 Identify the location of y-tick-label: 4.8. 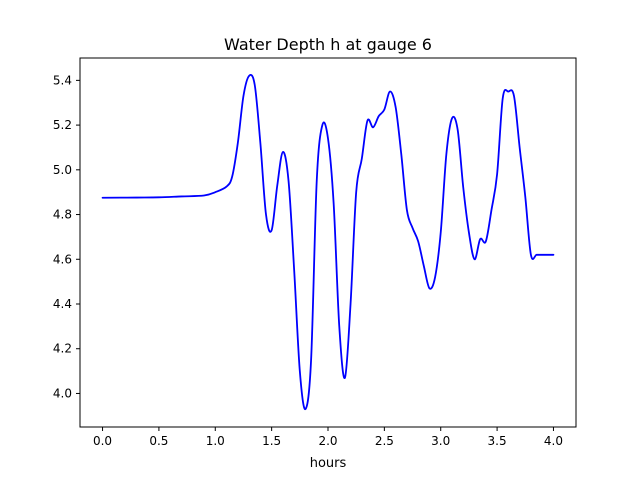
(62, 215).